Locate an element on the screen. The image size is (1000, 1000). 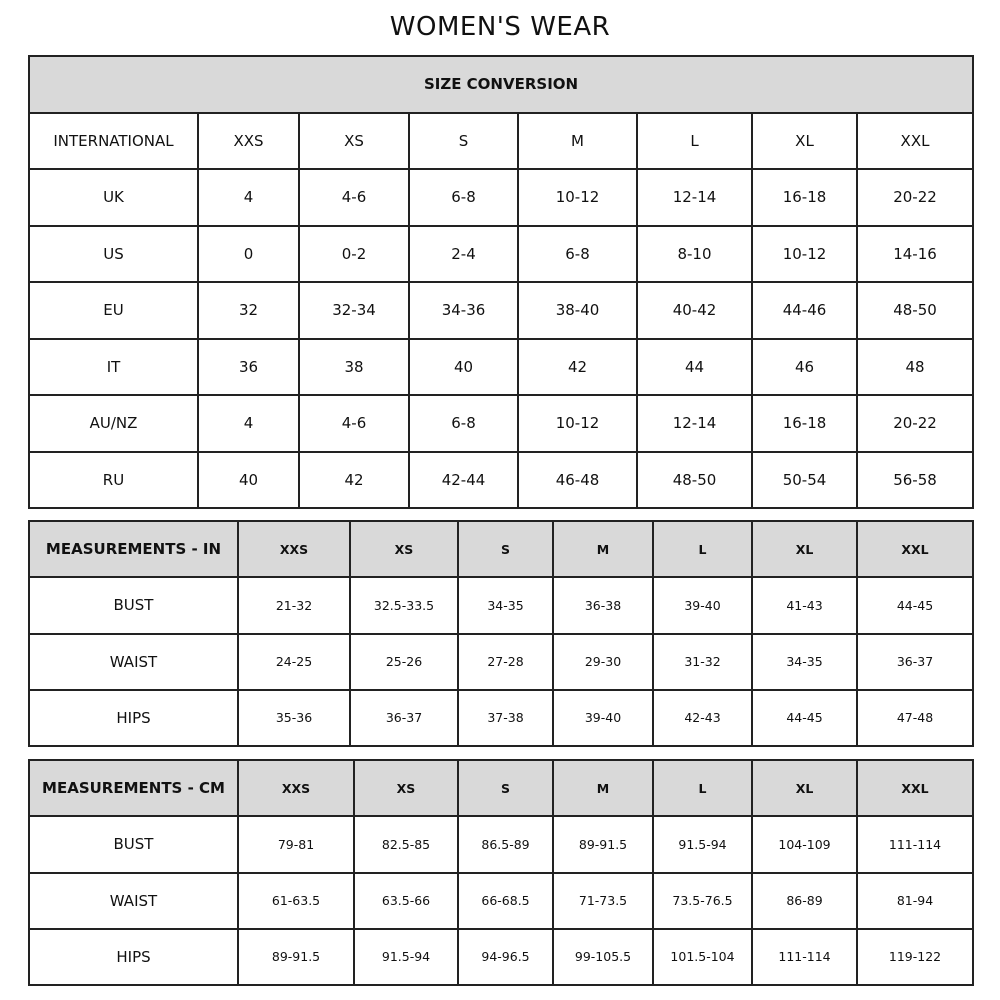
row-label: UK is located at coordinates (113, 197).